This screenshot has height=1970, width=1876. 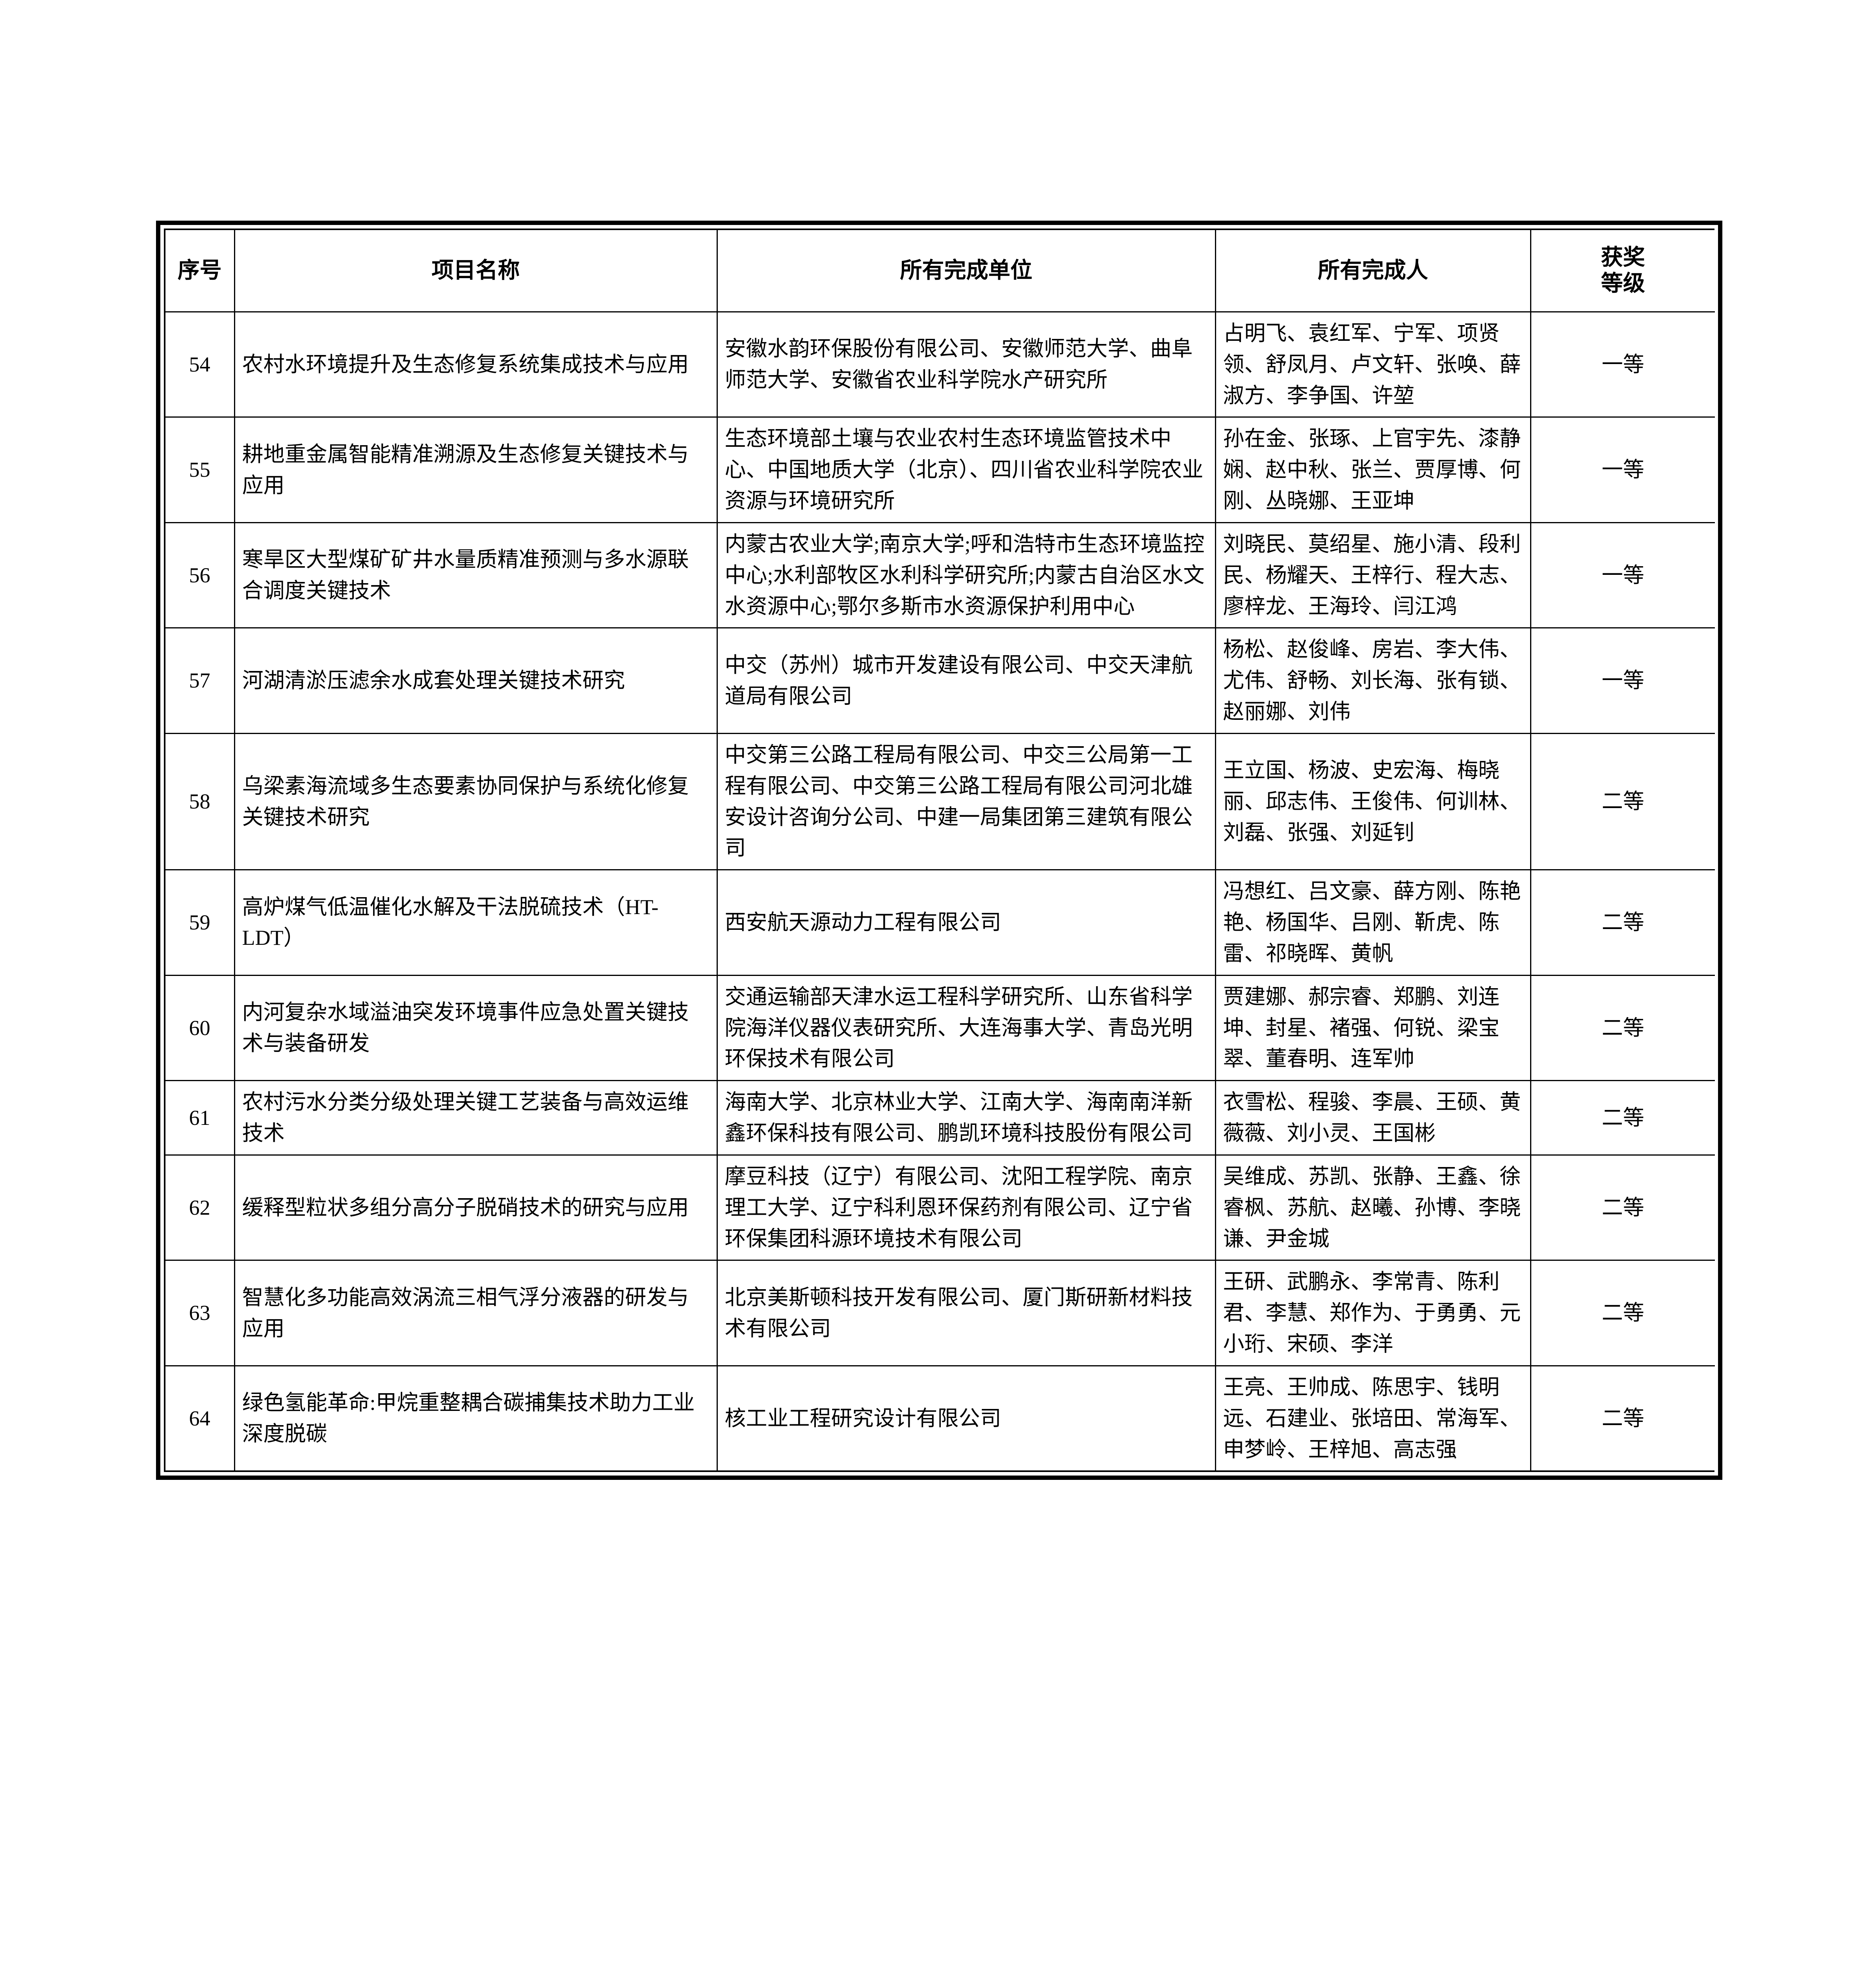 What do you see at coordinates (1373, 1118) in the screenshot?
I see `cell-people: 衣雪松、程骏、李晨、王硕、黄薇薇、刘小灵、王国彬` at bounding box center [1373, 1118].